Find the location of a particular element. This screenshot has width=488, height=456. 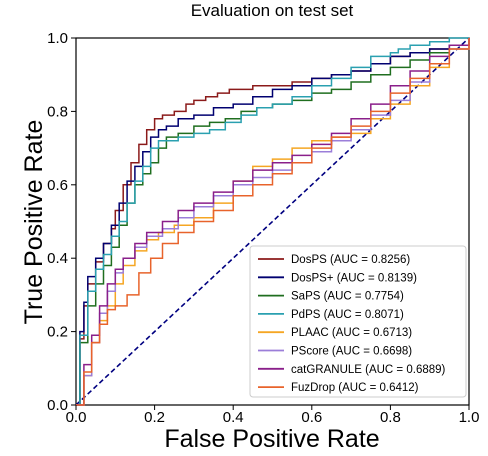

legend-label: DosPS (AUC = 0.8256) is located at coordinates (350, 260).